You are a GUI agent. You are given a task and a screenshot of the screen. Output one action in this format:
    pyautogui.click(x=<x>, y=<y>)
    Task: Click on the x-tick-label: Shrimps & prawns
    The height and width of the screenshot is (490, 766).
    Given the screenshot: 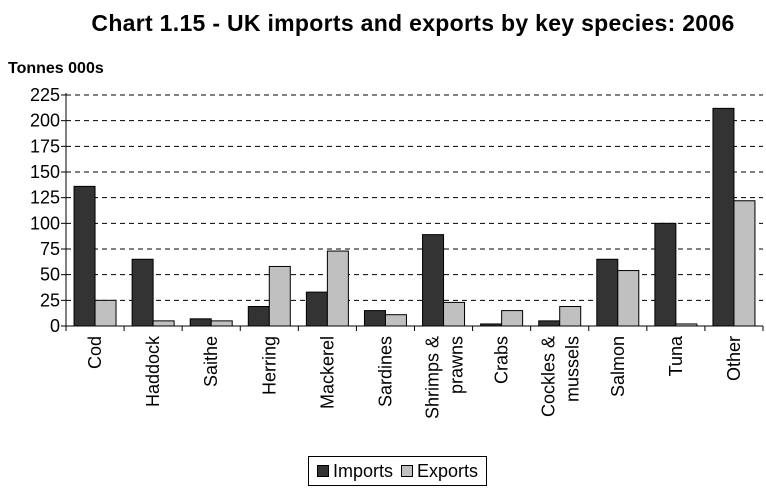 What is the action you would take?
    pyautogui.click(x=445, y=377)
    